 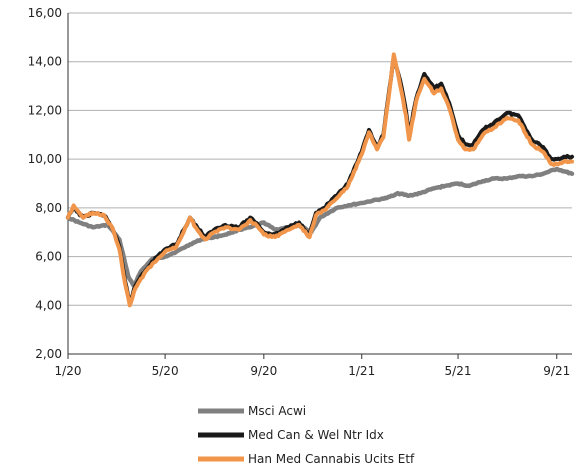 What do you see at coordinates (316, 435) in the screenshot?
I see `legend-label: Med Can & Wel Ntr Idx` at bounding box center [316, 435].